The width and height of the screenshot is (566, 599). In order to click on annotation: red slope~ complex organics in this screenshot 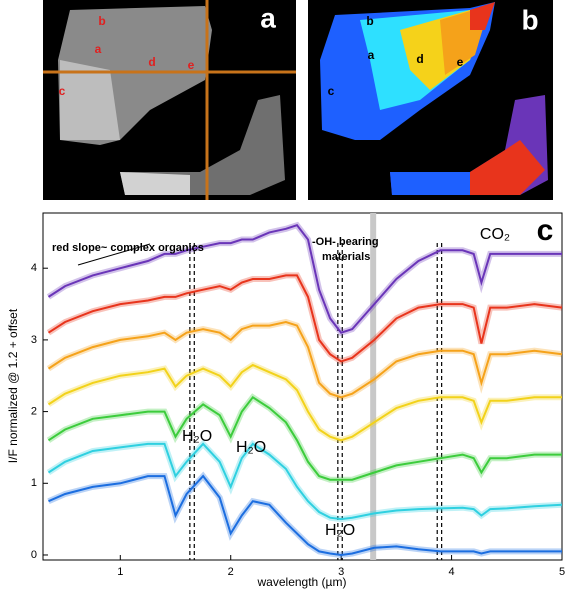, I will do `click(128, 248)`.